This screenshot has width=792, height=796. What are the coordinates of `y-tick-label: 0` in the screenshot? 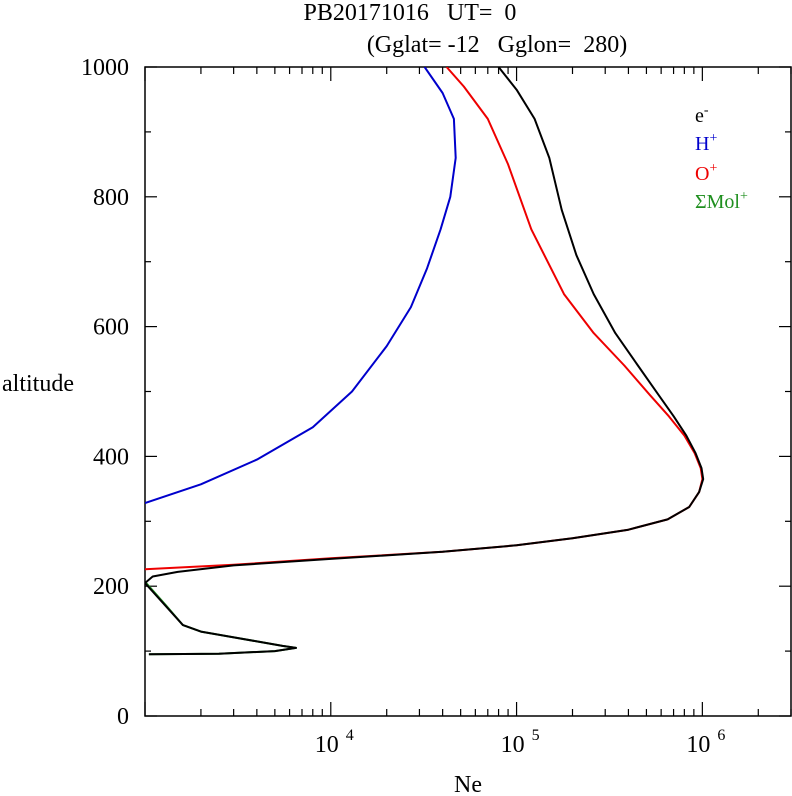 It's located at (123, 717).